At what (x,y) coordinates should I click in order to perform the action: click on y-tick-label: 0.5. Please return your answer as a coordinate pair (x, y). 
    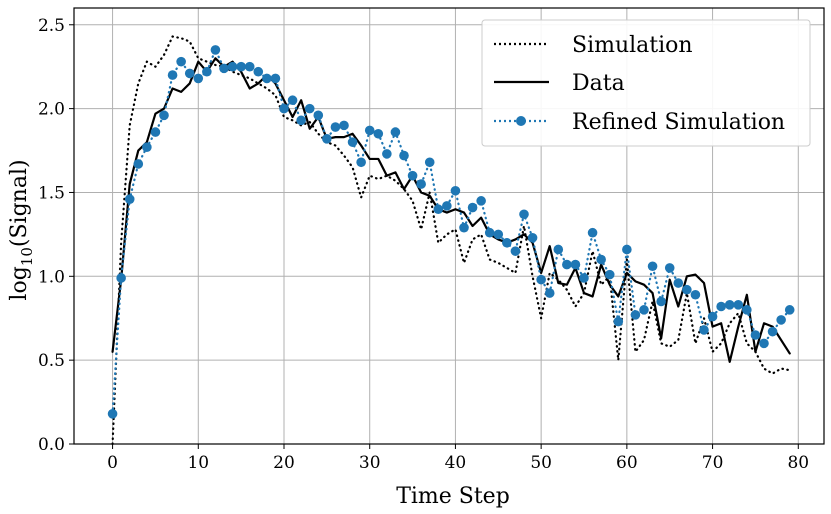
    Looking at the image, I should click on (51, 361).